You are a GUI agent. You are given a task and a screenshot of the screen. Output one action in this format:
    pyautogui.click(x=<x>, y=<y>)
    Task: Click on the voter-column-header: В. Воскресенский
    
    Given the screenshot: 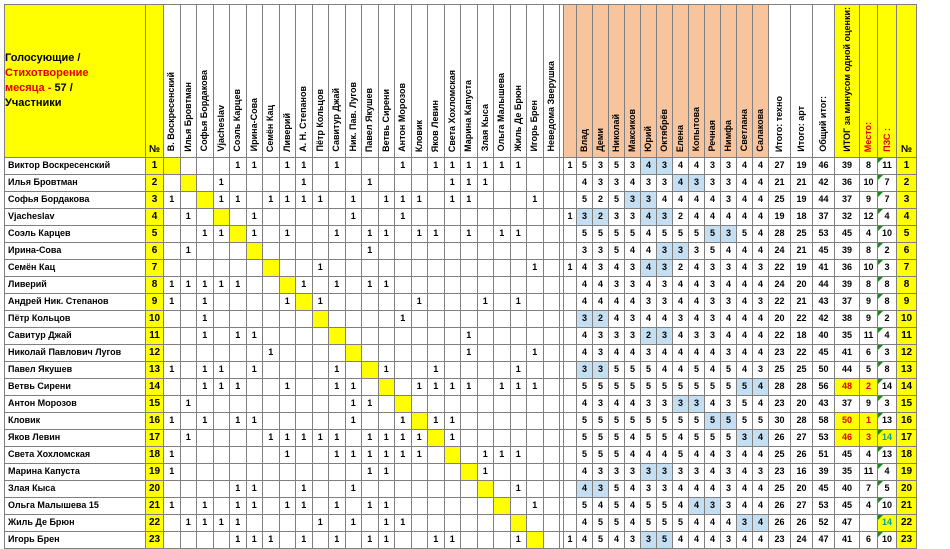 What is the action you would take?
    pyautogui.click(x=172, y=81)
    